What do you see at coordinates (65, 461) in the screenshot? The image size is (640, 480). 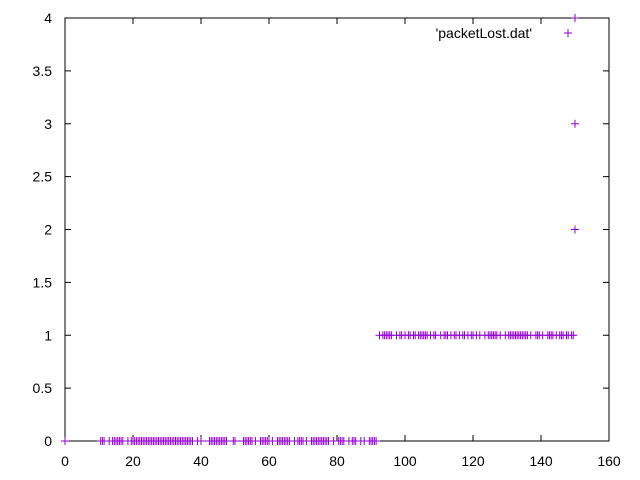 I see `x-tick-label: 0` at bounding box center [65, 461].